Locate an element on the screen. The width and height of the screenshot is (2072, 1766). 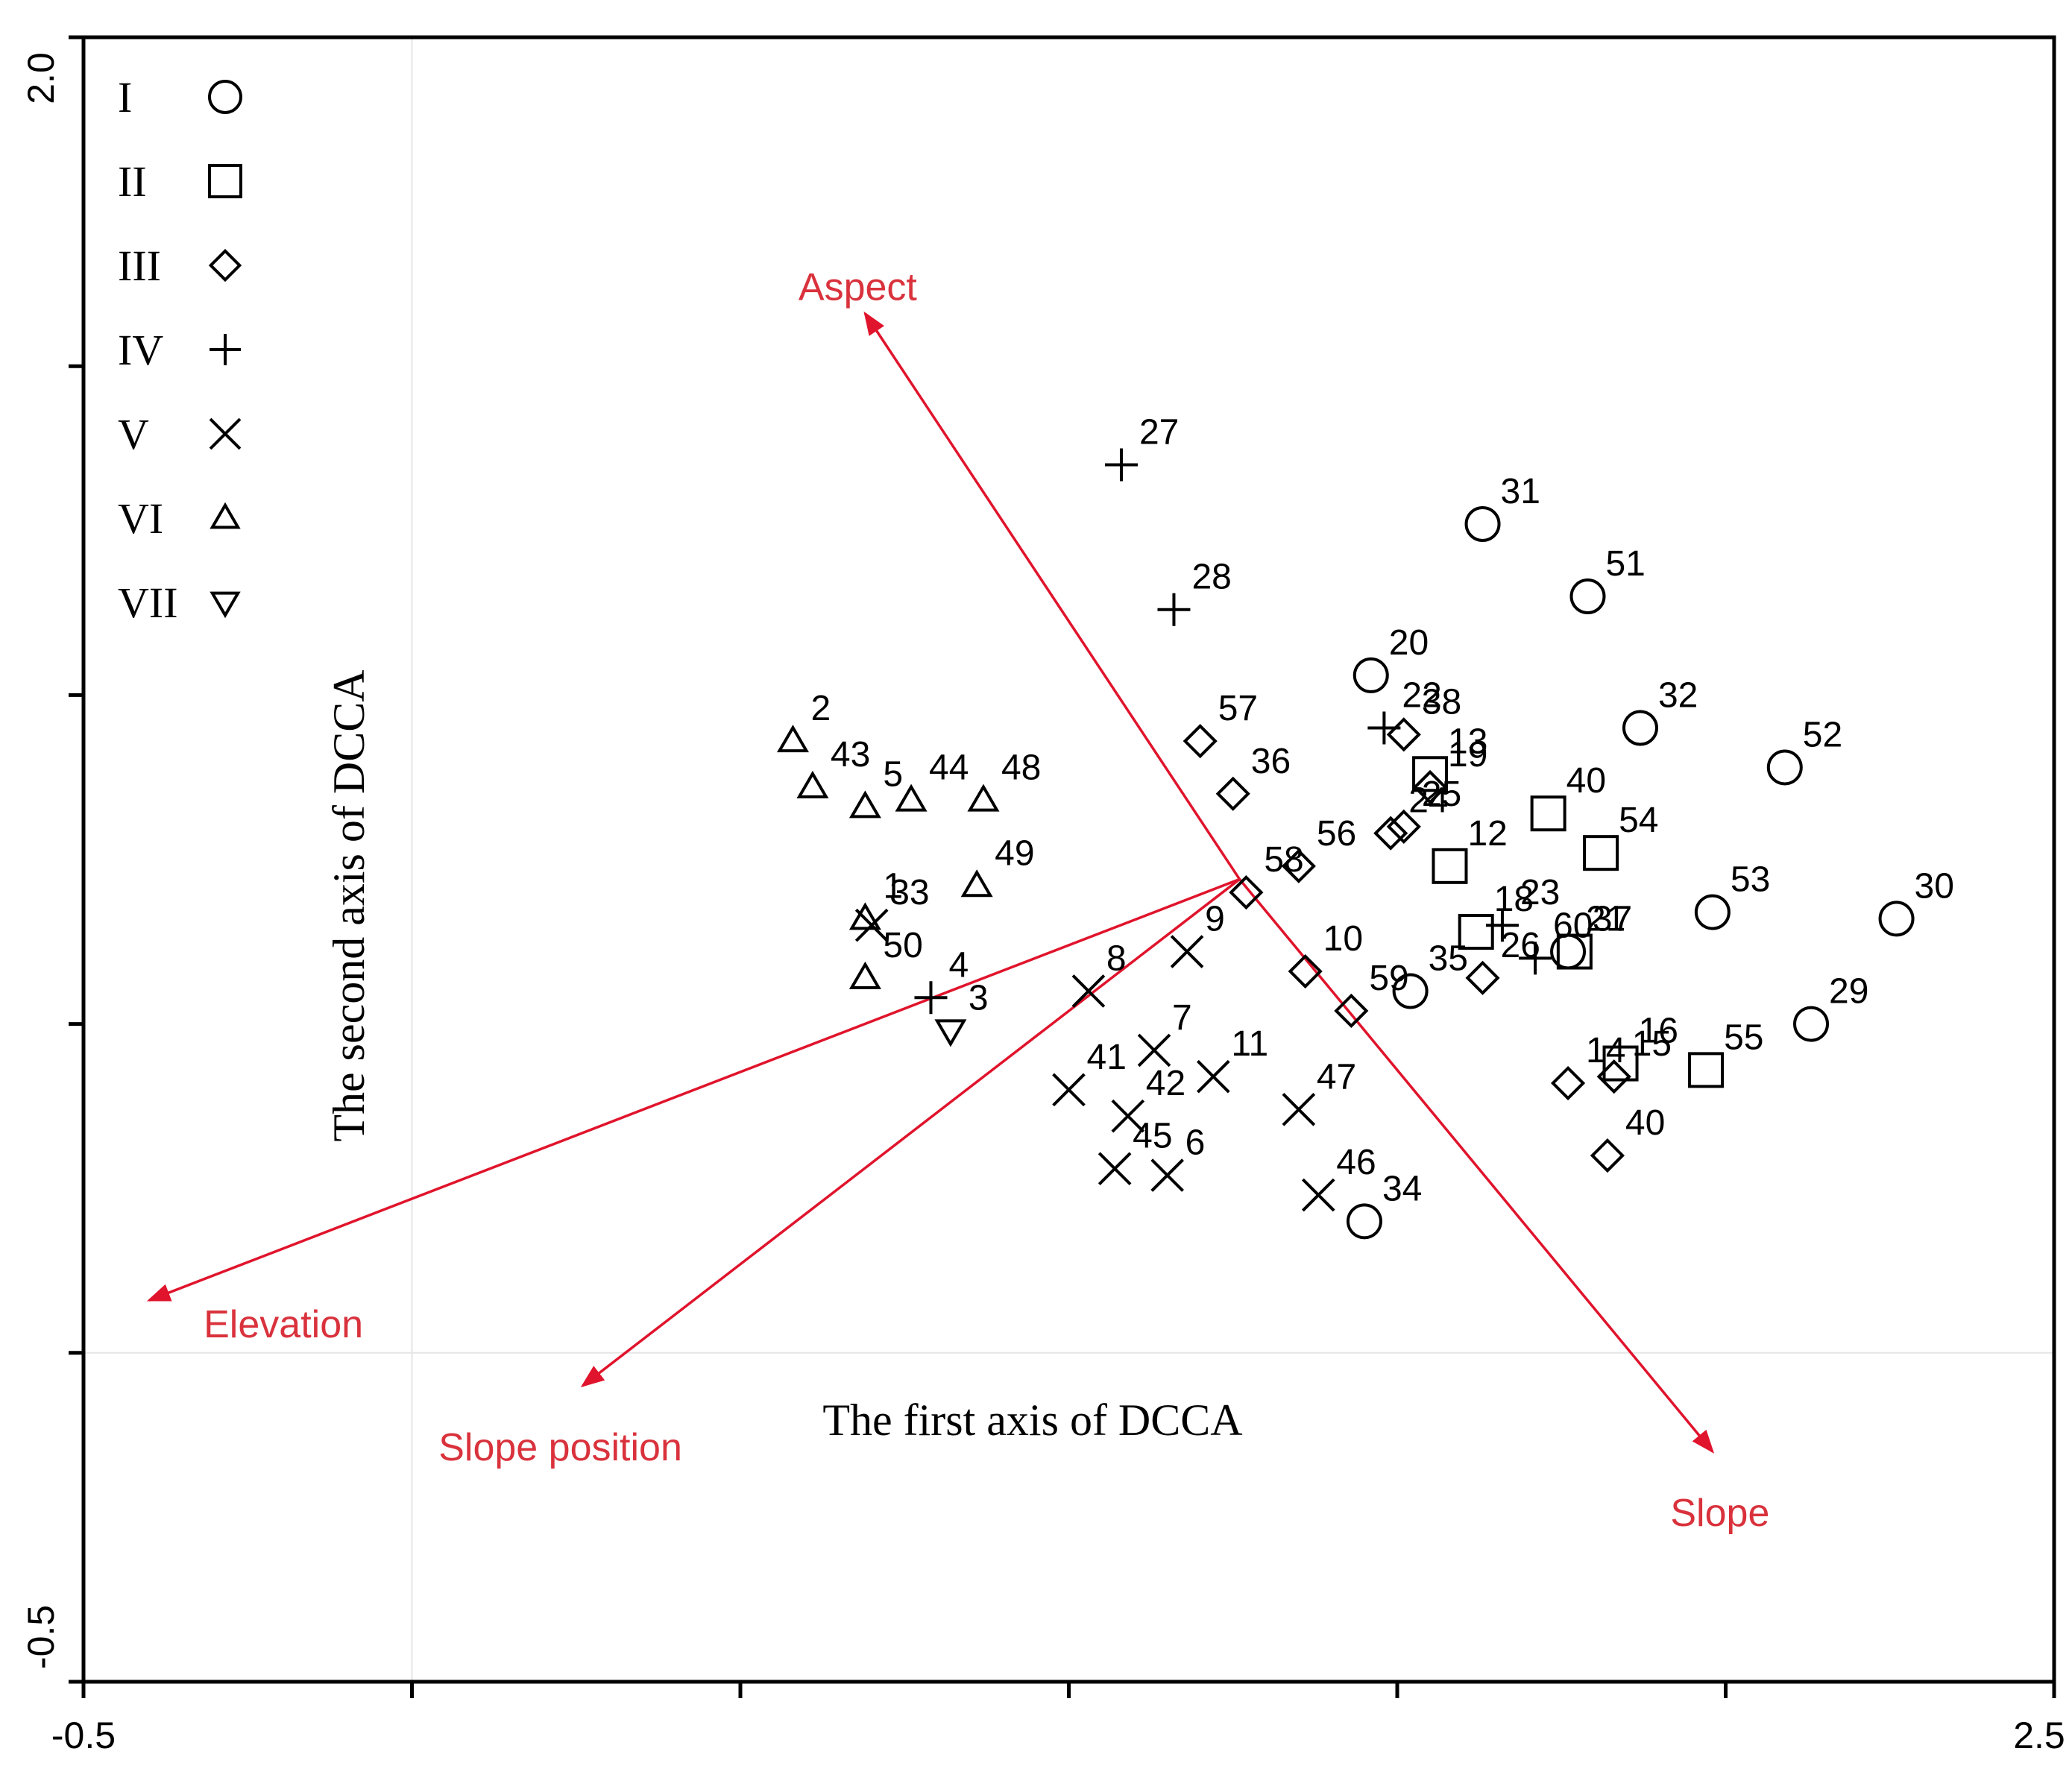
point-label: 48 is located at coordinates (1021, 768).